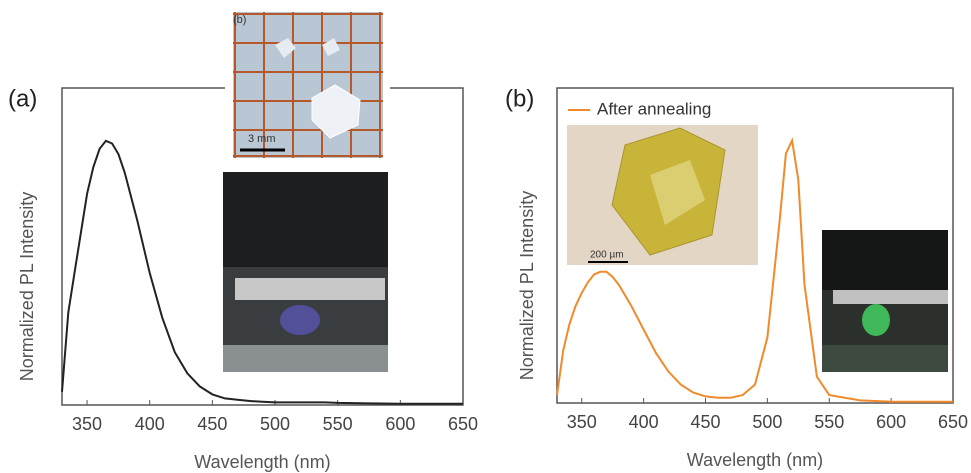  Describe the element at coordinates (305, 272) in the screenshot. I see `inset-photo-lens` at that location.